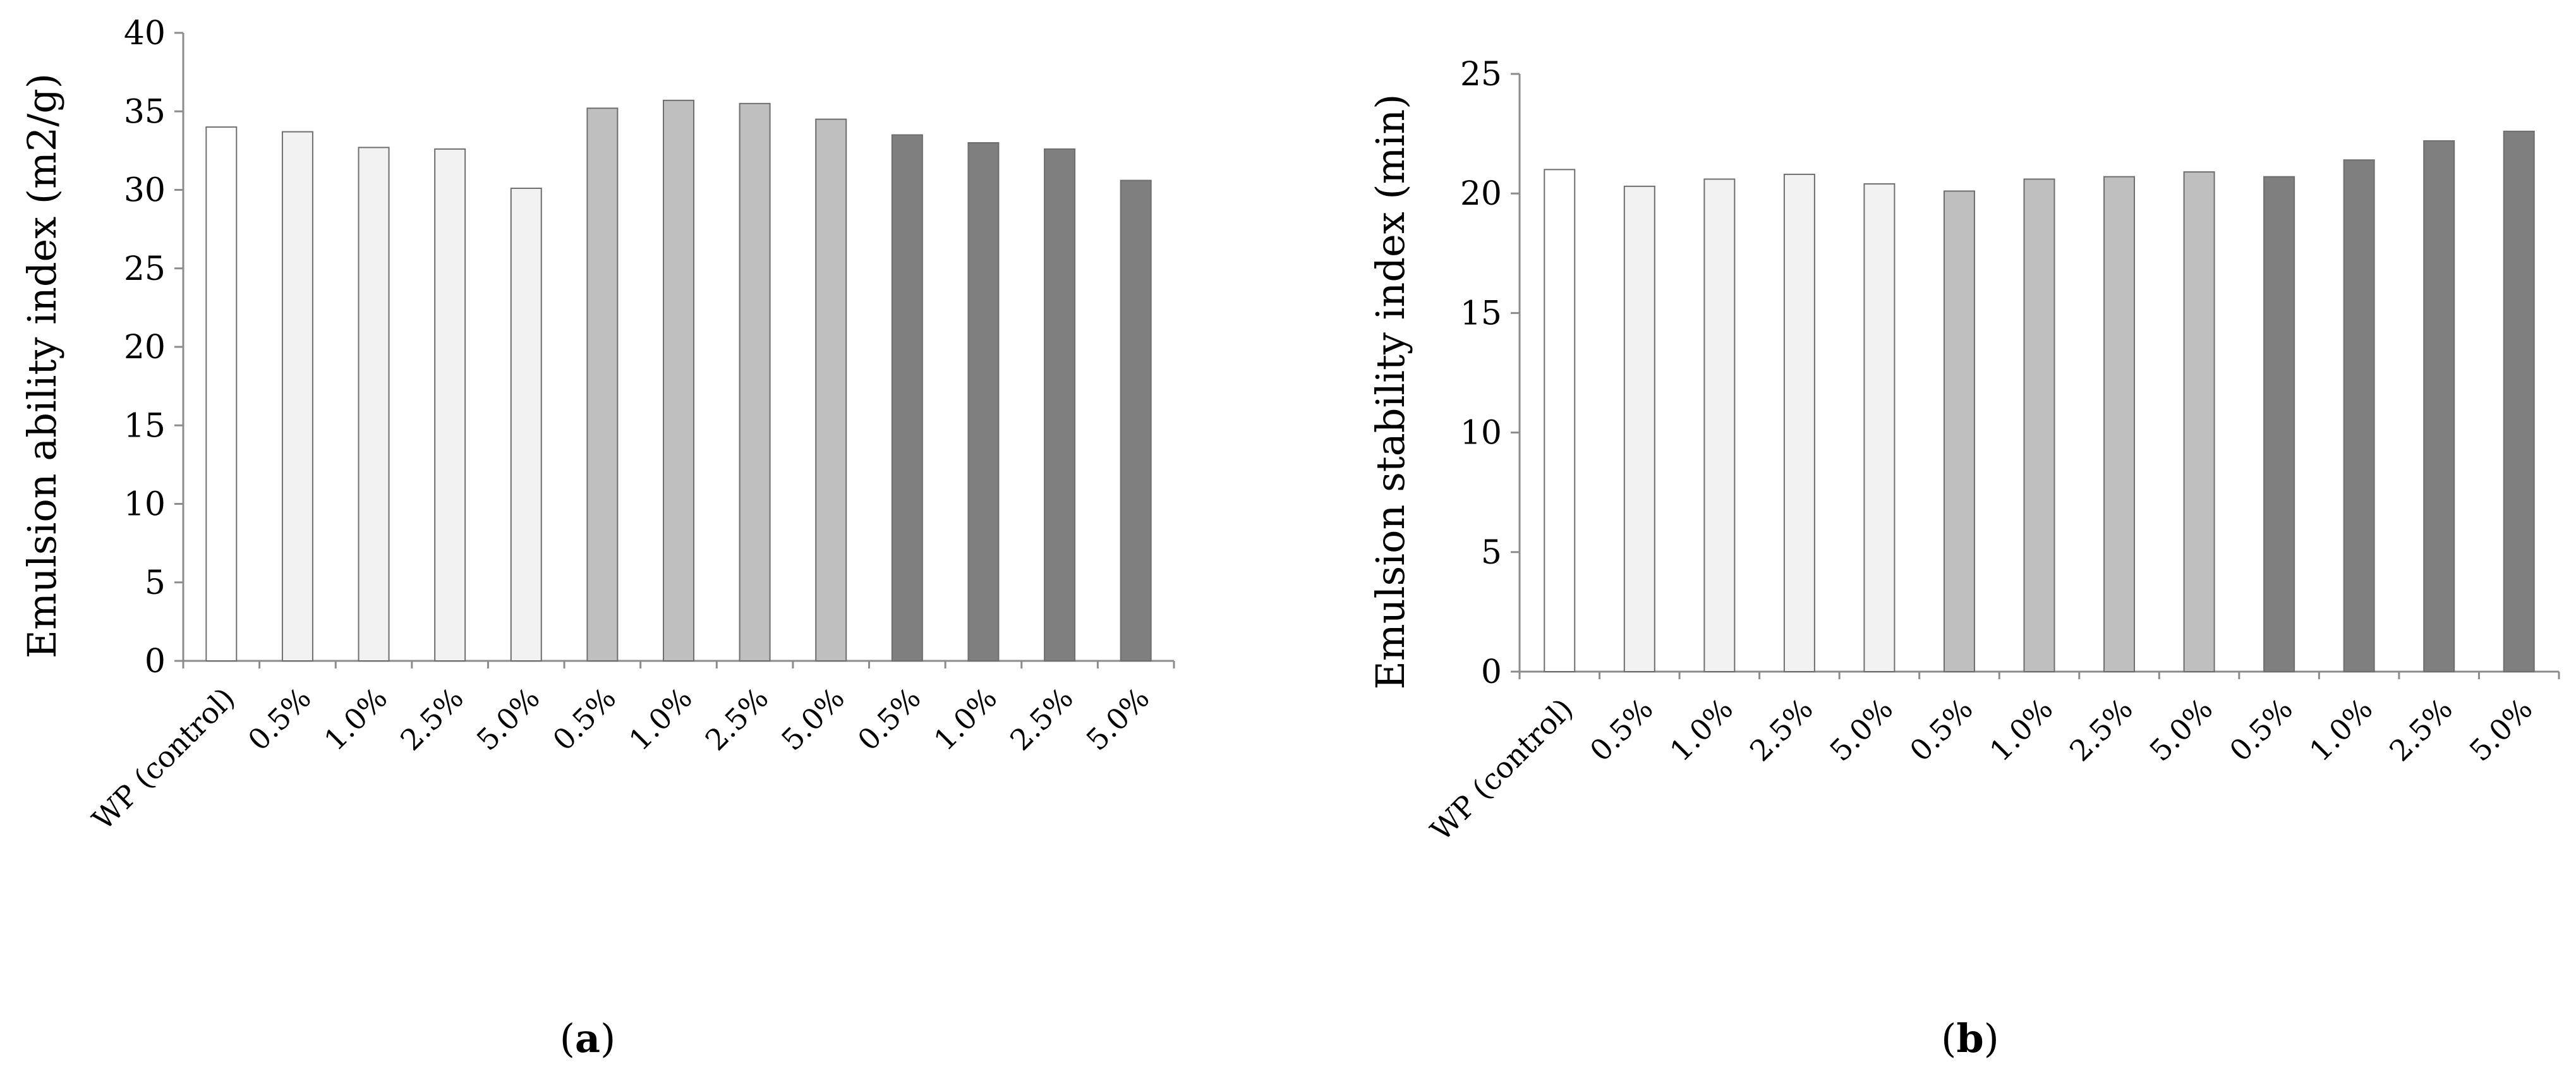 This screenshot has width=2576, height=1076. I want to click on panel-label-letter: b, so click(1969, 1038).